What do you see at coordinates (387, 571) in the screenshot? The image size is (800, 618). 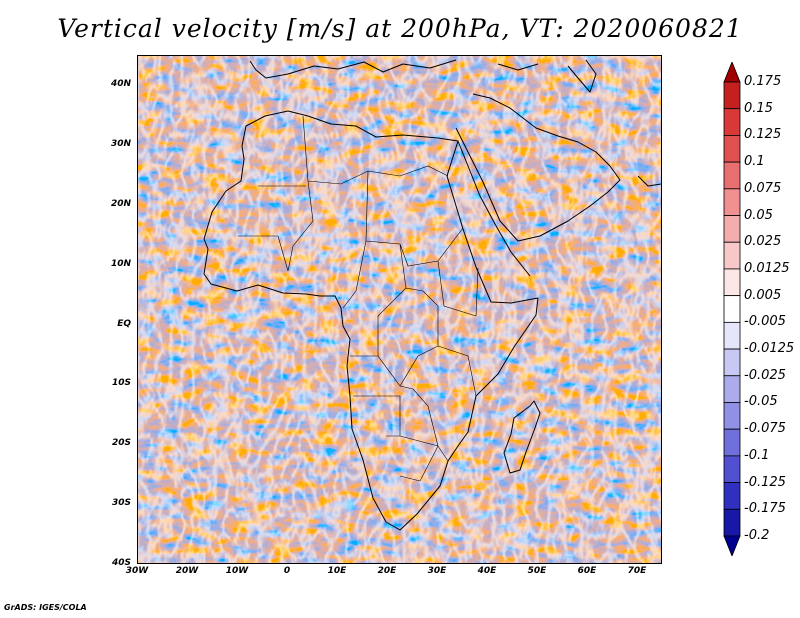 I see `lon-tick-label: 20E` at bounding box center [387, 571].